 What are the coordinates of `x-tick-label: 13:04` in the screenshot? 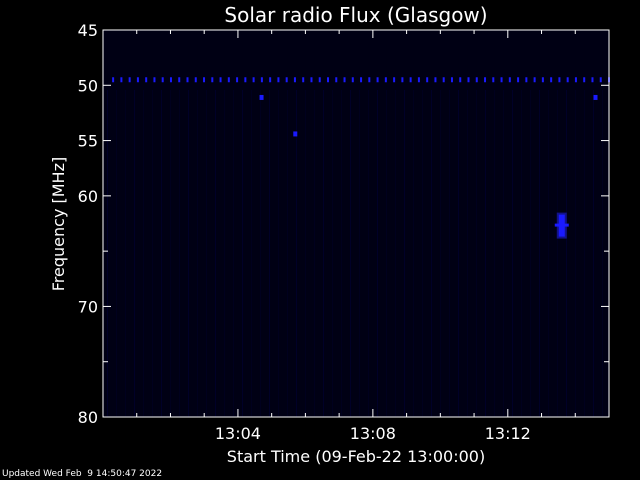 It's located at (238, 433).